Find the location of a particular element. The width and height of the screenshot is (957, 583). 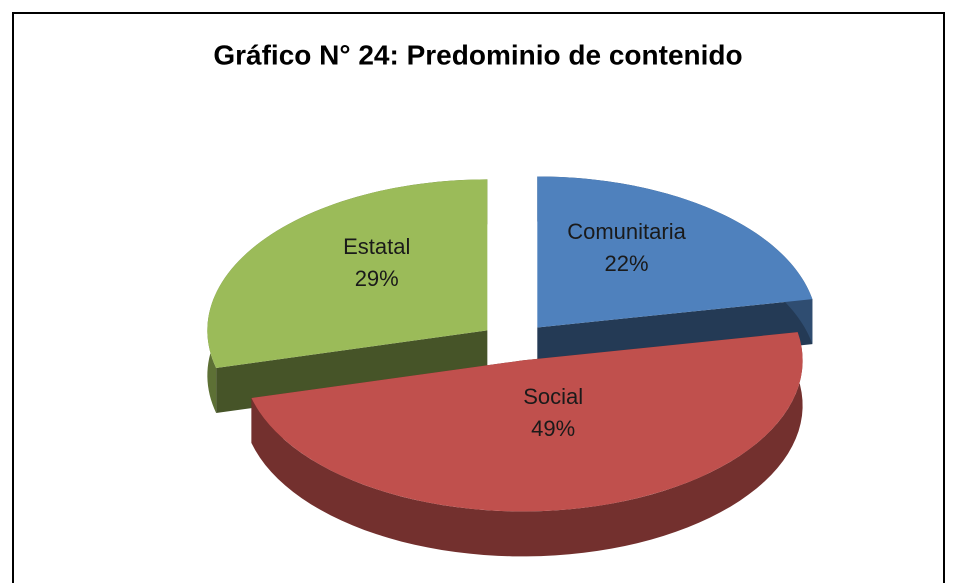

slice-side is located at coordinates (352, 371).